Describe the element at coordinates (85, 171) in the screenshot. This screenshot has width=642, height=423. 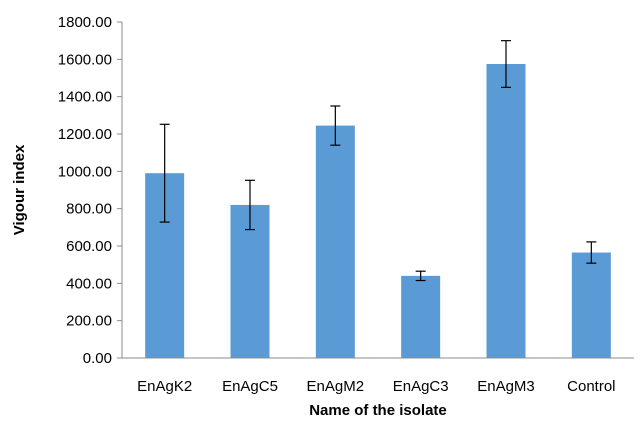
I see `y-tick-label: 1000.00` at that location.